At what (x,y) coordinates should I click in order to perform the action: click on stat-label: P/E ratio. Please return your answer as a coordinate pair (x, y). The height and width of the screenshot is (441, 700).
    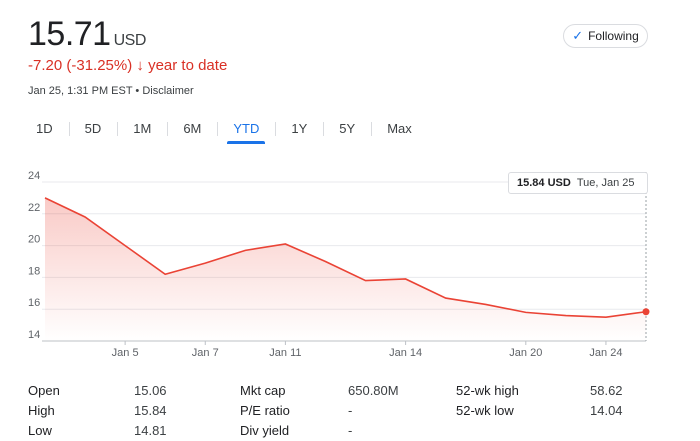
    Looking at the image, I should click on (265, 410).